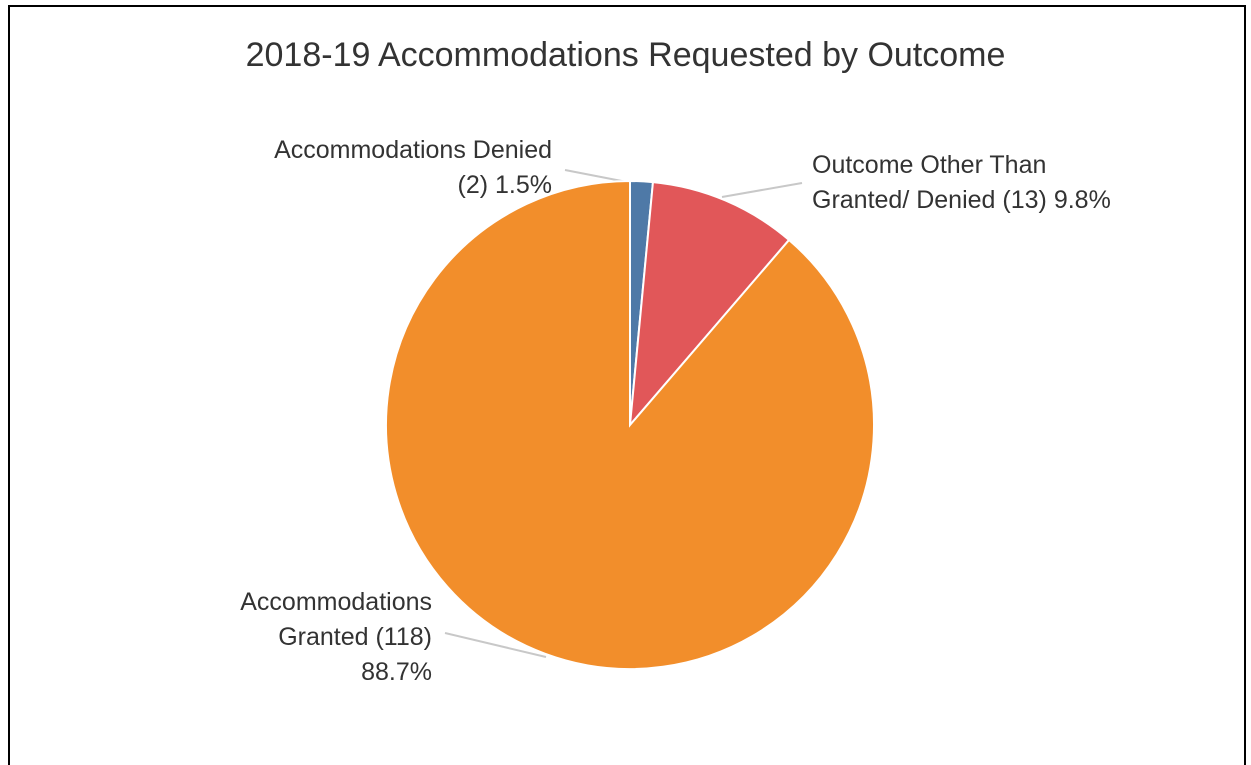  I want to click on count-label: (13), so click(1024, 200).